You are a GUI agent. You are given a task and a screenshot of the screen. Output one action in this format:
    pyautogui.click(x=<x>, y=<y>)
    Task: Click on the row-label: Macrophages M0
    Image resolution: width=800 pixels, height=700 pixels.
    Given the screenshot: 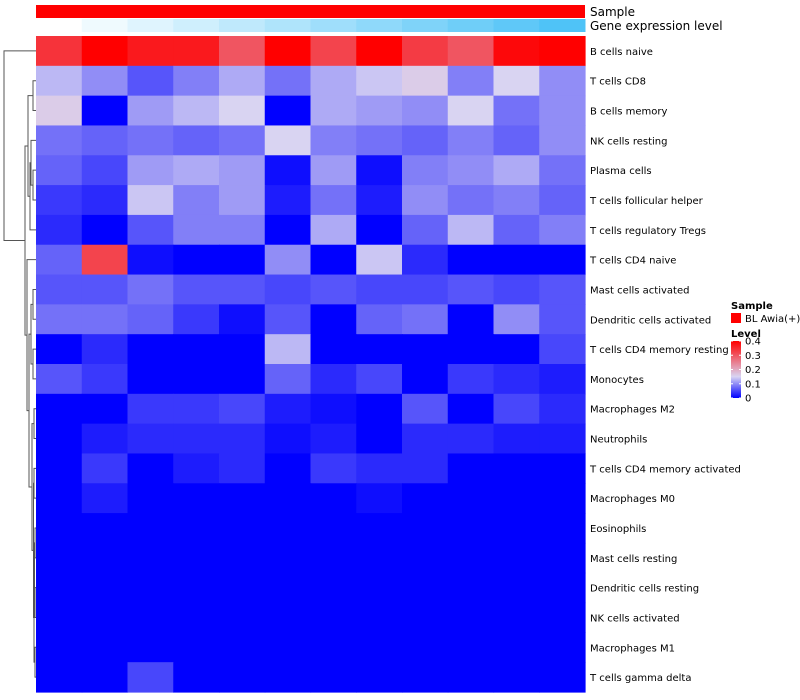 What is the action you would take?
    pyautogui.click(x=632, y=499)
    